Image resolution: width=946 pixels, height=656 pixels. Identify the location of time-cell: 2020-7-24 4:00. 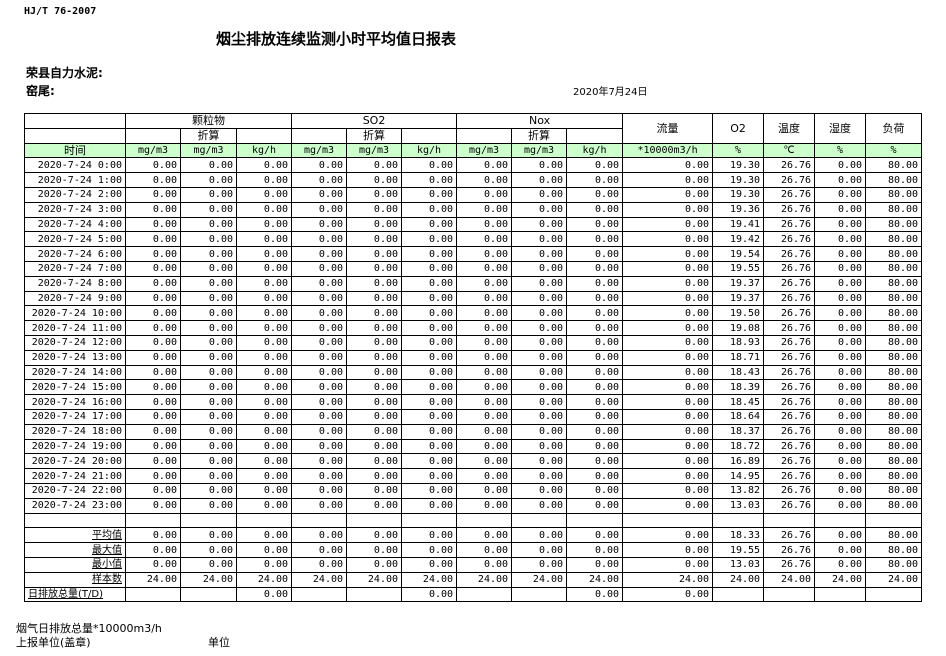
(75, 224).